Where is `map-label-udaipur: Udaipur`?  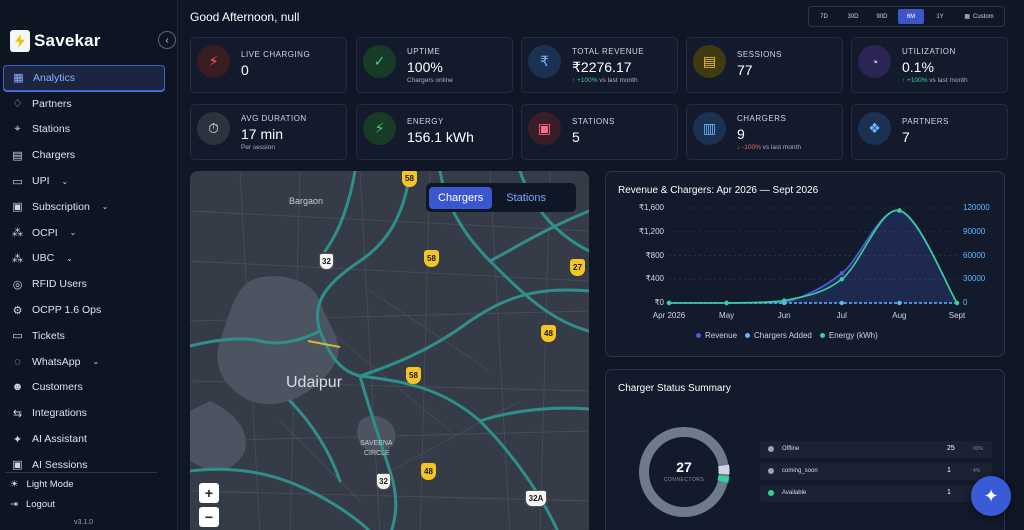 map-label-udaipur: Udaipur is located at coordinates (314, 382).